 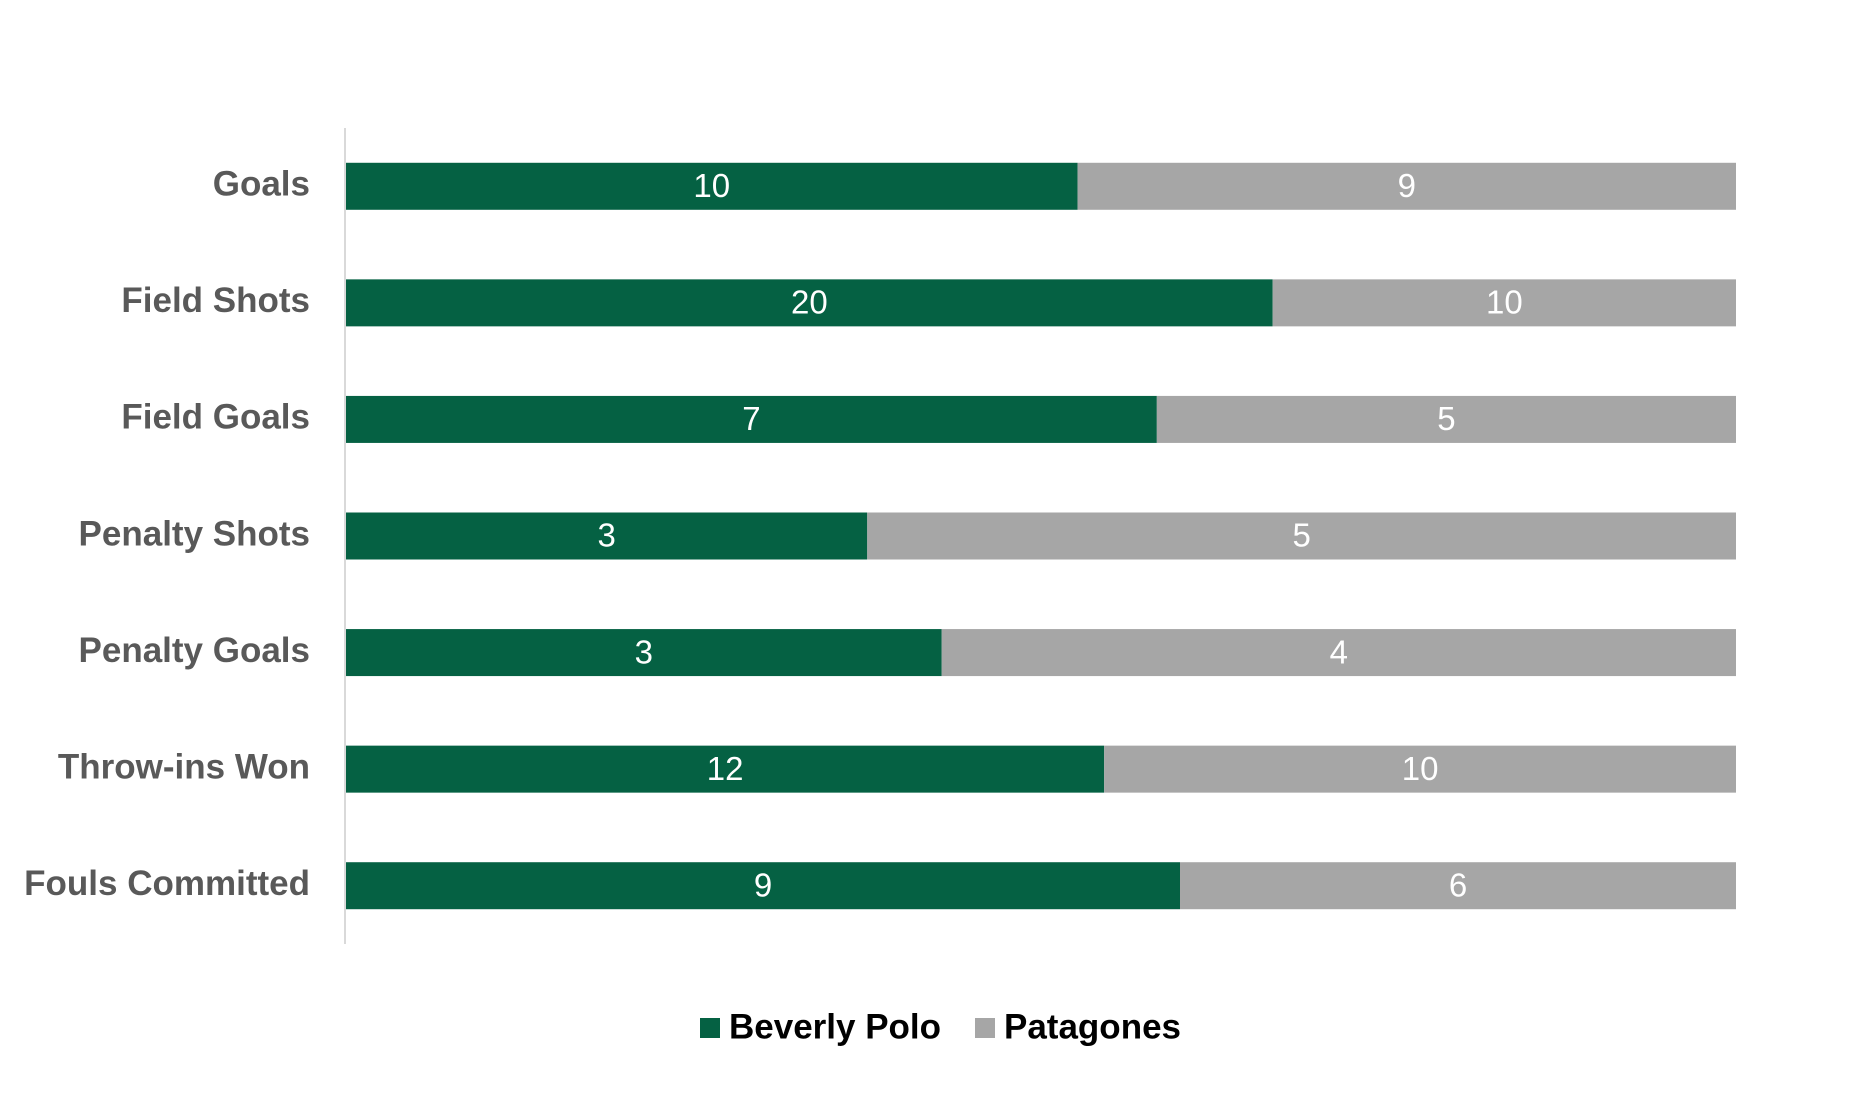 I want to click on y-tick-label: Goals, so click(x=261, y=184).